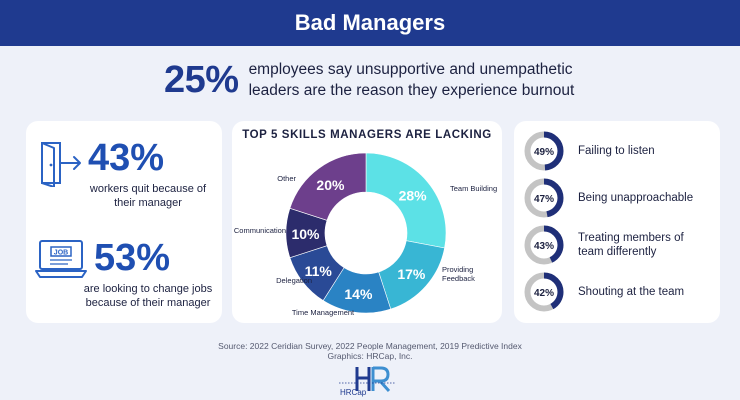  Describe the element at coordinates (126, 158) in the screenshot. I see `quit-percent: 43%` at that location.